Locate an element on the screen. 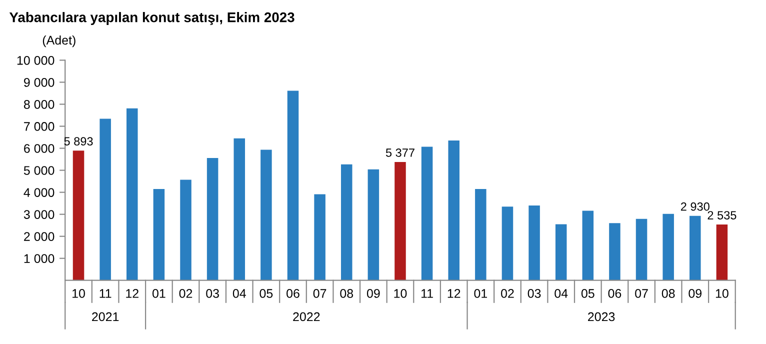 The image size is (766, 344). data-label: 5 377 is located at coordinates (400, 152).